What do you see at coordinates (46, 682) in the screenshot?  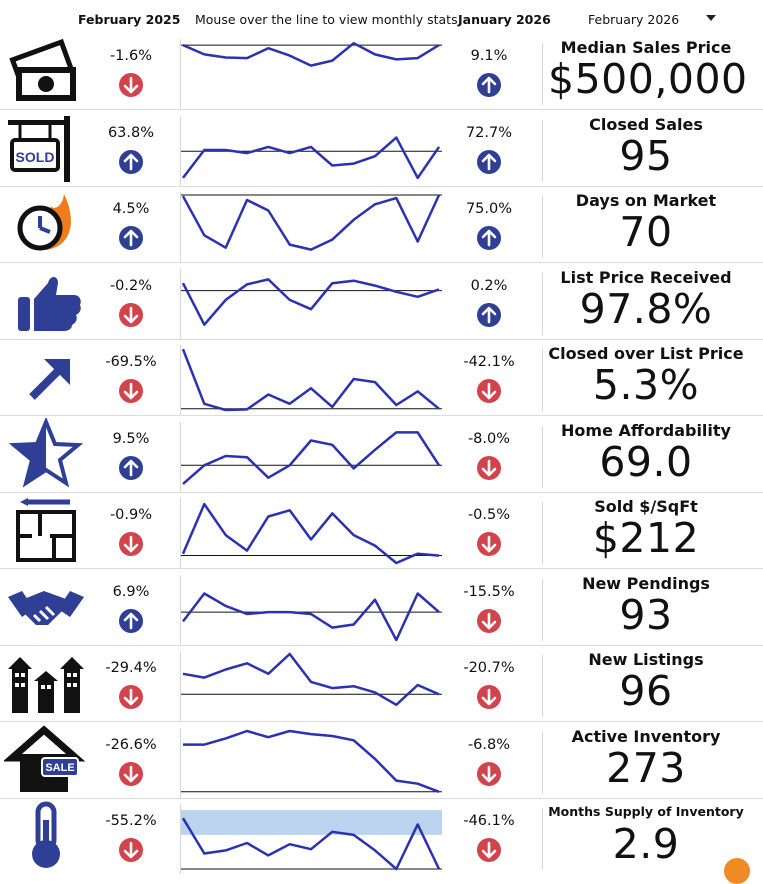 I see `townhouses-icon` at bounding box center [46, 682].